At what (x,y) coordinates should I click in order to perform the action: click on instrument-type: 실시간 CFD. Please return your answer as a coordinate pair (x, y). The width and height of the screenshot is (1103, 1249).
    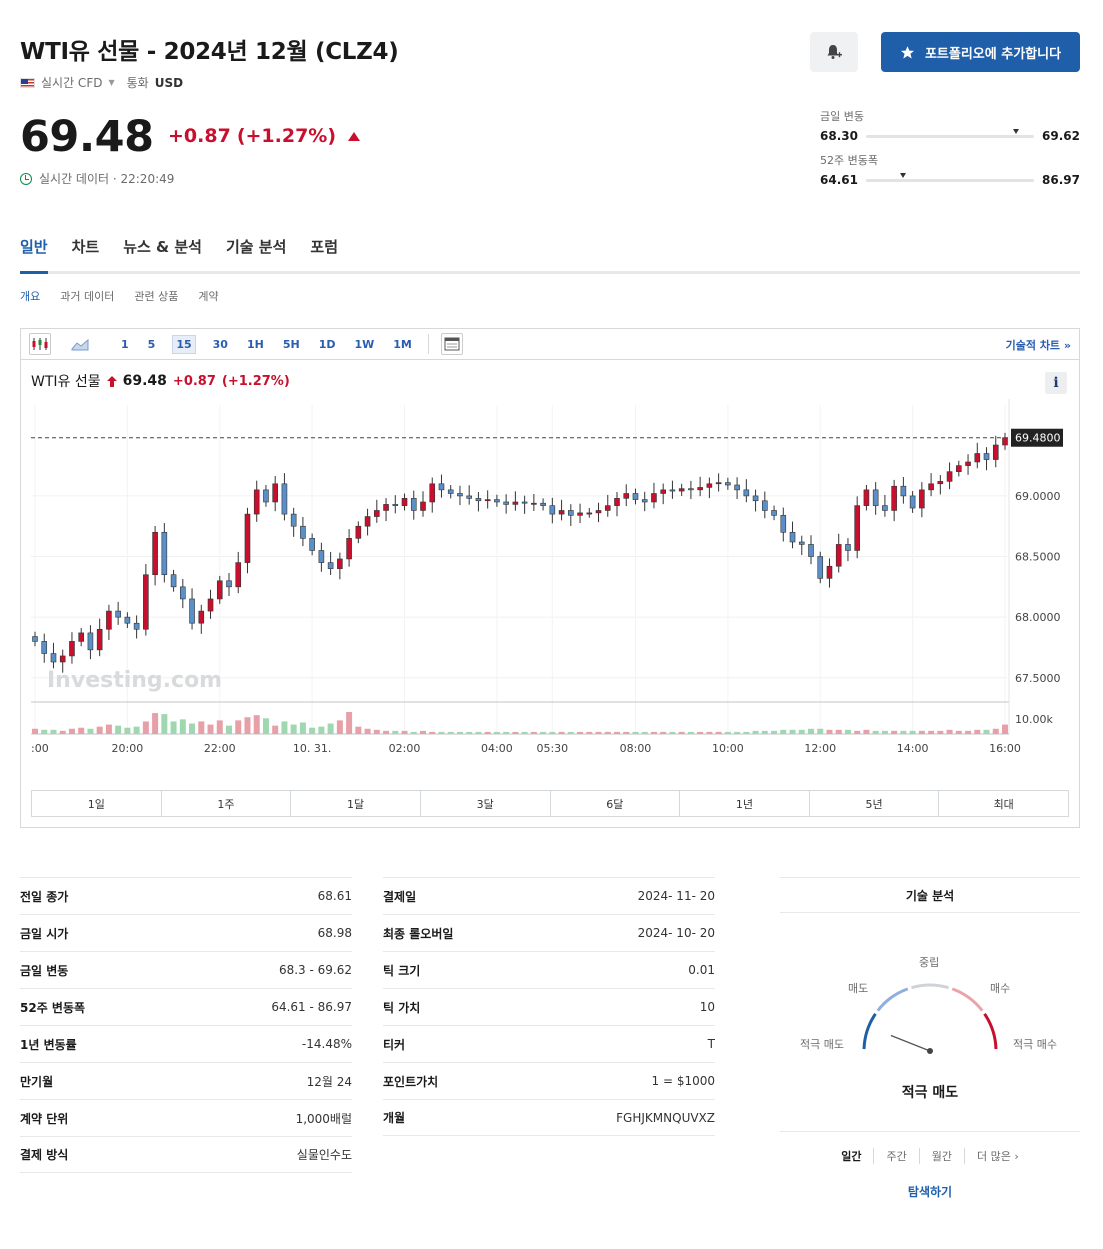
    Looking at the image, I should click on (72, 83).